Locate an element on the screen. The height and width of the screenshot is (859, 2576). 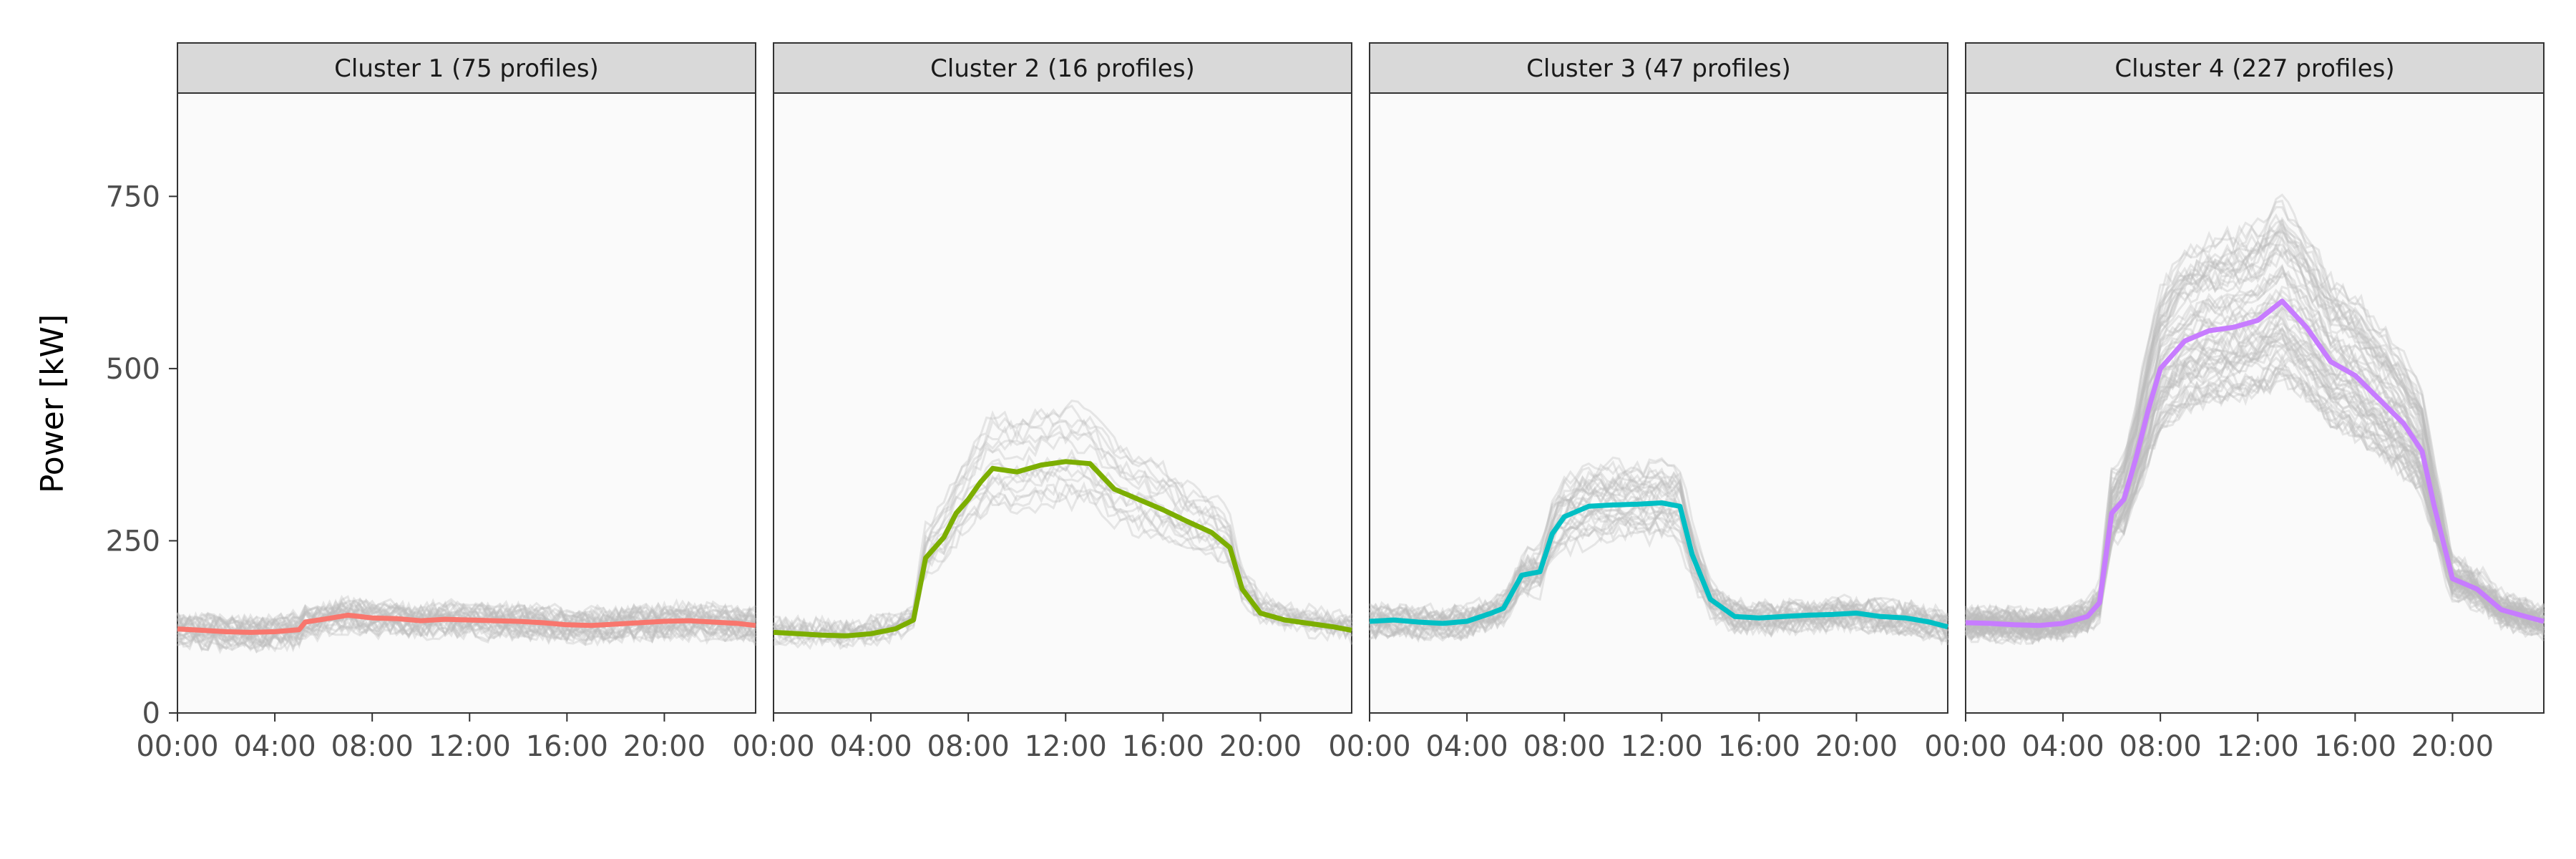
y-axis-title: Power [kW] is located at coordinates (52, 403).